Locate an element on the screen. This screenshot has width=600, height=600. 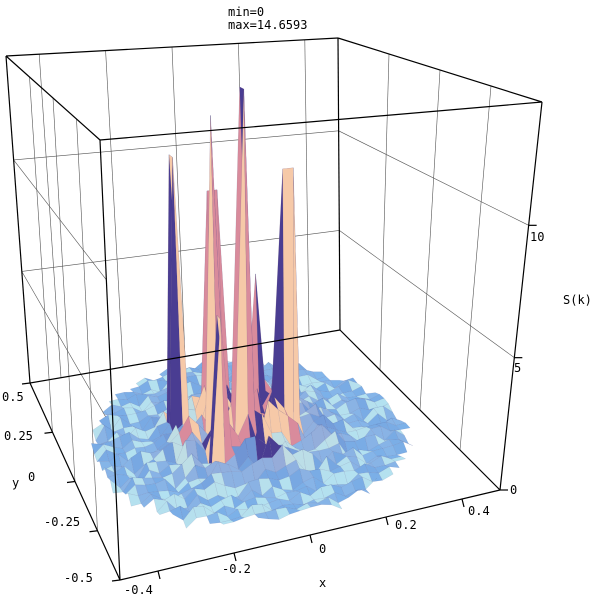
z-tick-label: 5 is located at coordinates (517, 368).